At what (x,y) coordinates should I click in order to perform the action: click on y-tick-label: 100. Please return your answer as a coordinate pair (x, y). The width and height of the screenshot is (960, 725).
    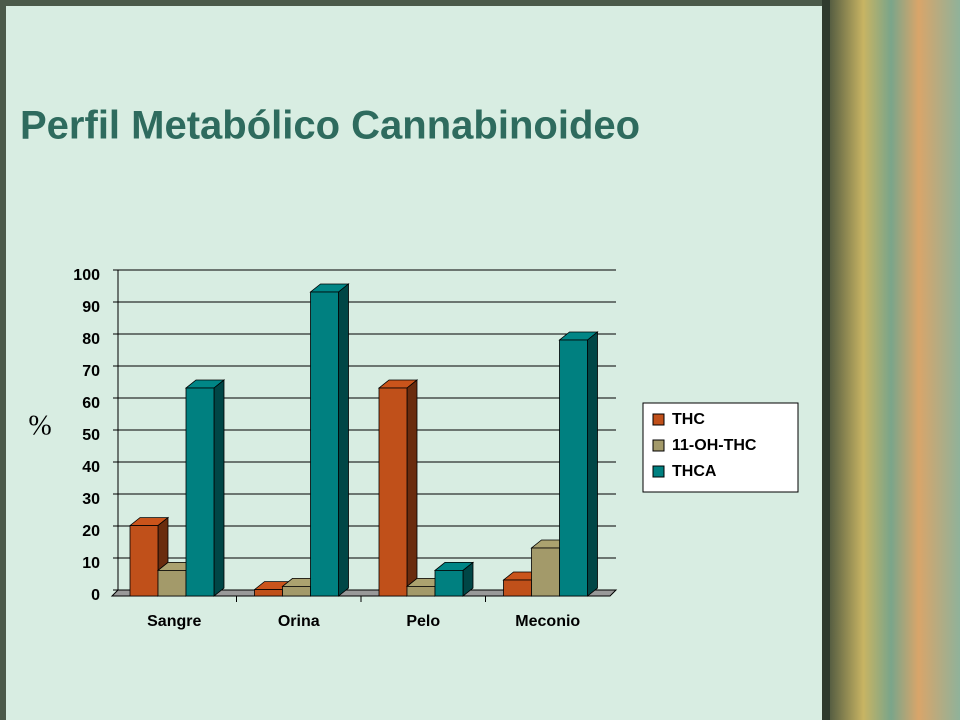
    Looking at the image, I should click on (86, 275).